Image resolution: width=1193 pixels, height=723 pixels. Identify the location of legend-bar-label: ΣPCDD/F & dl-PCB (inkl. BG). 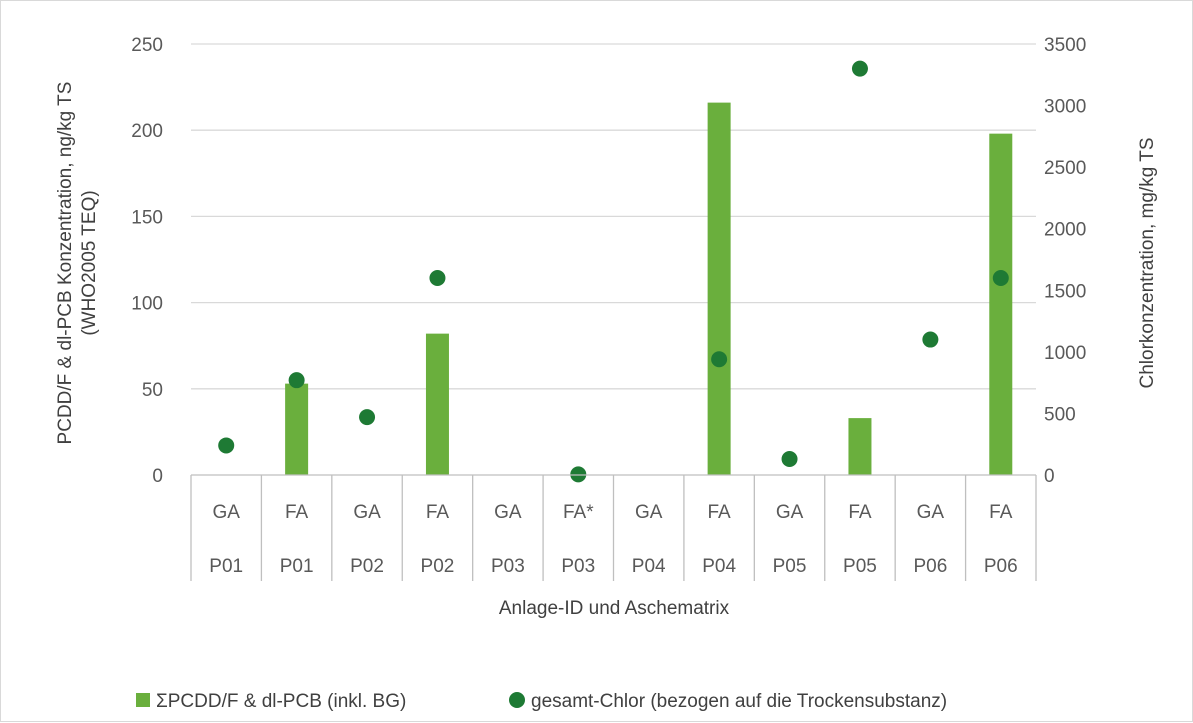
(281, 701).